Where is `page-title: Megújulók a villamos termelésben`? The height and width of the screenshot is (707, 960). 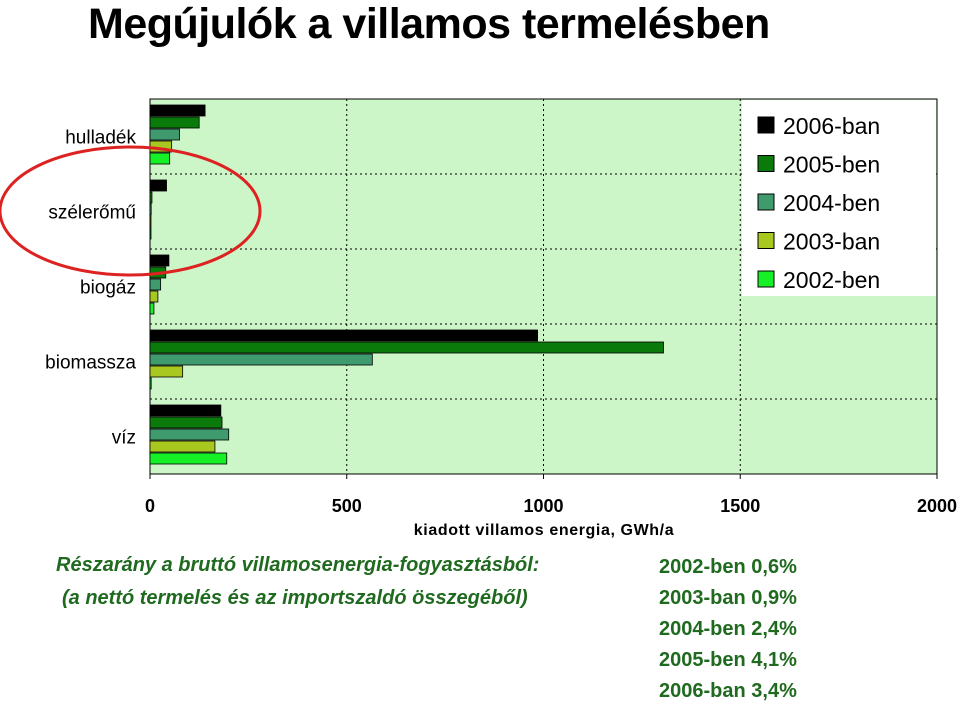 page-title: Megújulók a villamos termelésben is located at coordinates (429, 24).